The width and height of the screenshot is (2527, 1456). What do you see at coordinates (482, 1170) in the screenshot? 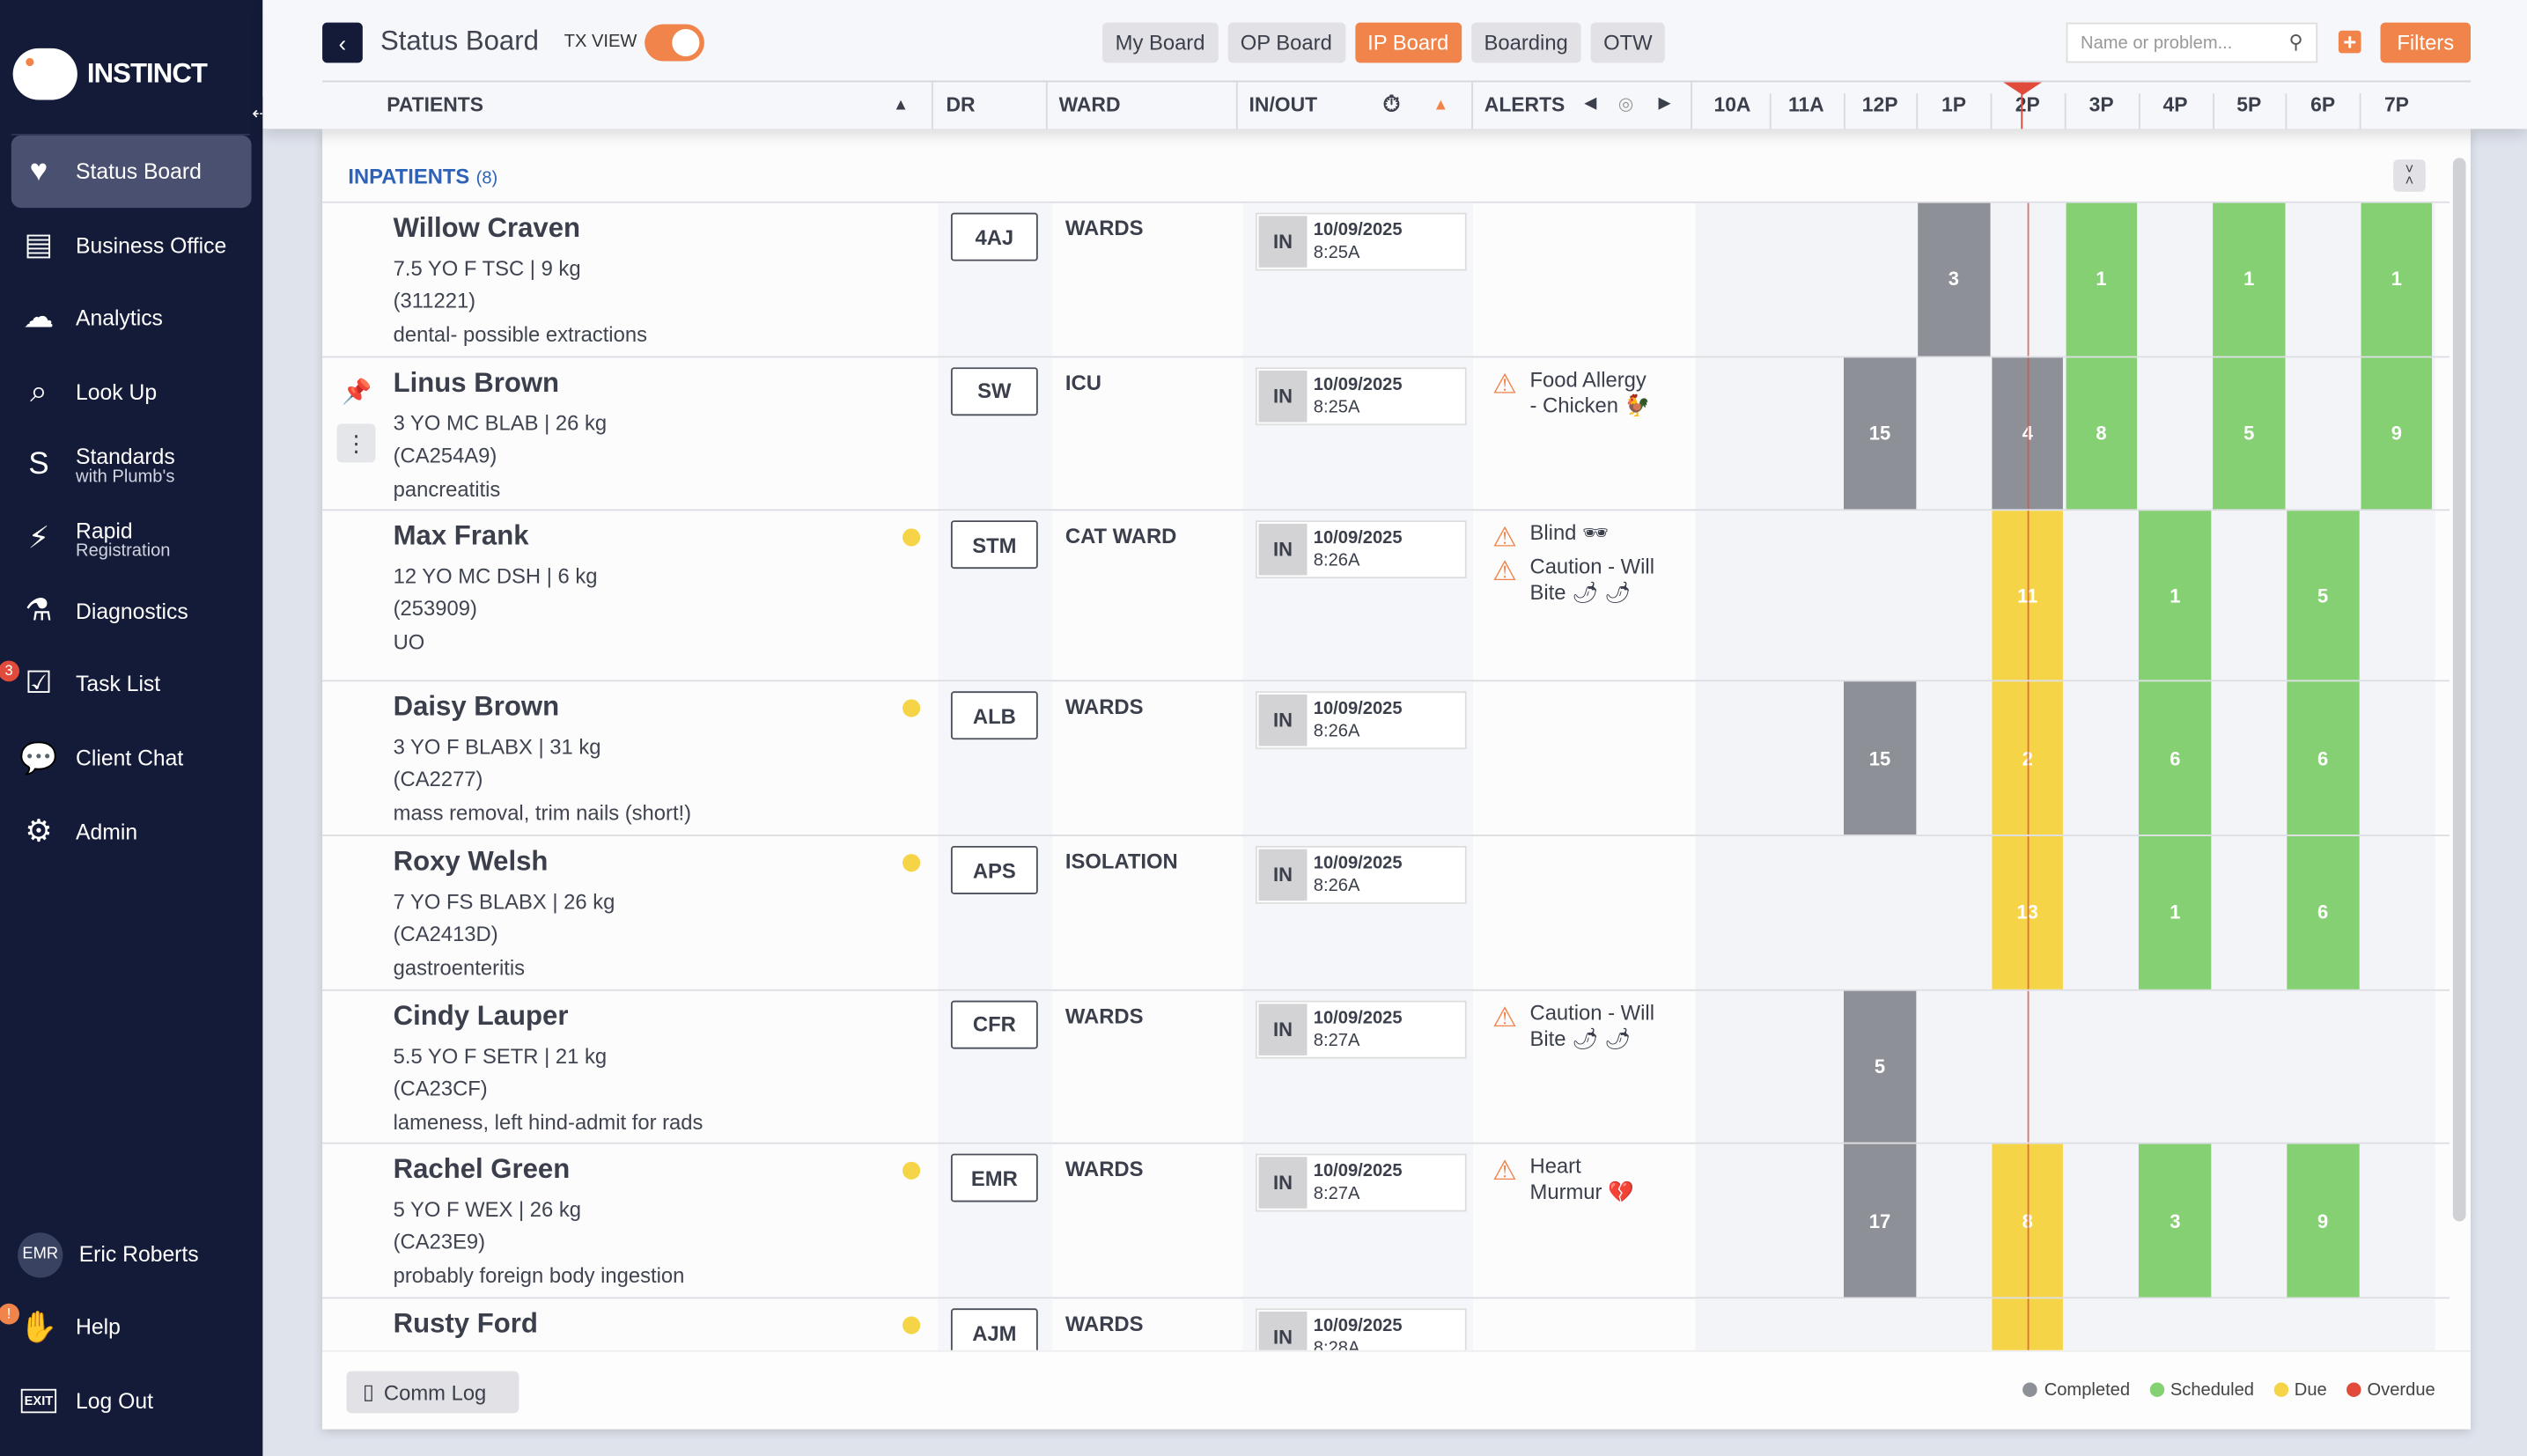
I see `patient-name: Rachel Green` at bounding box center [482, 1170].